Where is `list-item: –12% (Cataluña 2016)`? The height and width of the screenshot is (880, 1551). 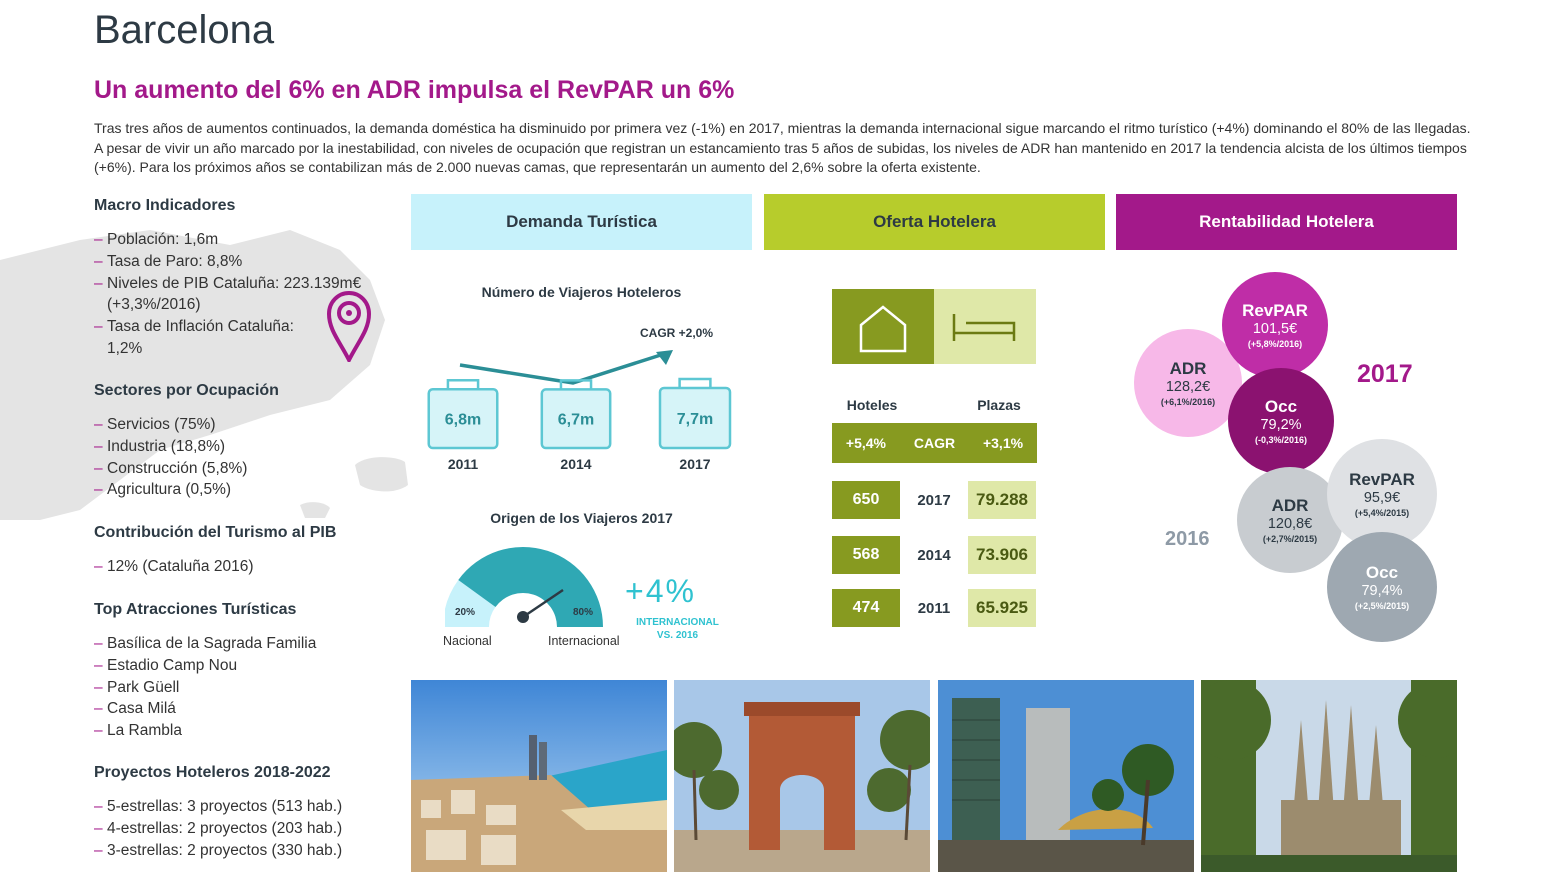 list-item: –12% (Cataluña 2016) is located at coordinates (174, 566).